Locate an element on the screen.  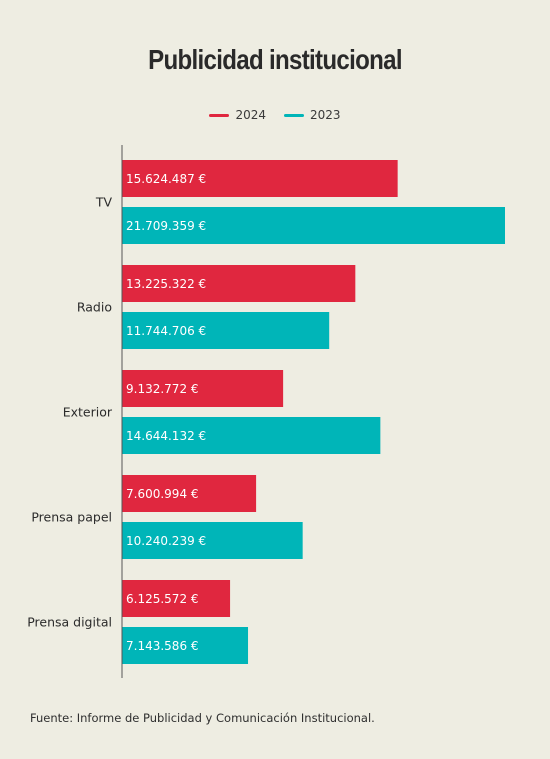
legend-item-2023: 2023 is located at coordinates (312, 115).